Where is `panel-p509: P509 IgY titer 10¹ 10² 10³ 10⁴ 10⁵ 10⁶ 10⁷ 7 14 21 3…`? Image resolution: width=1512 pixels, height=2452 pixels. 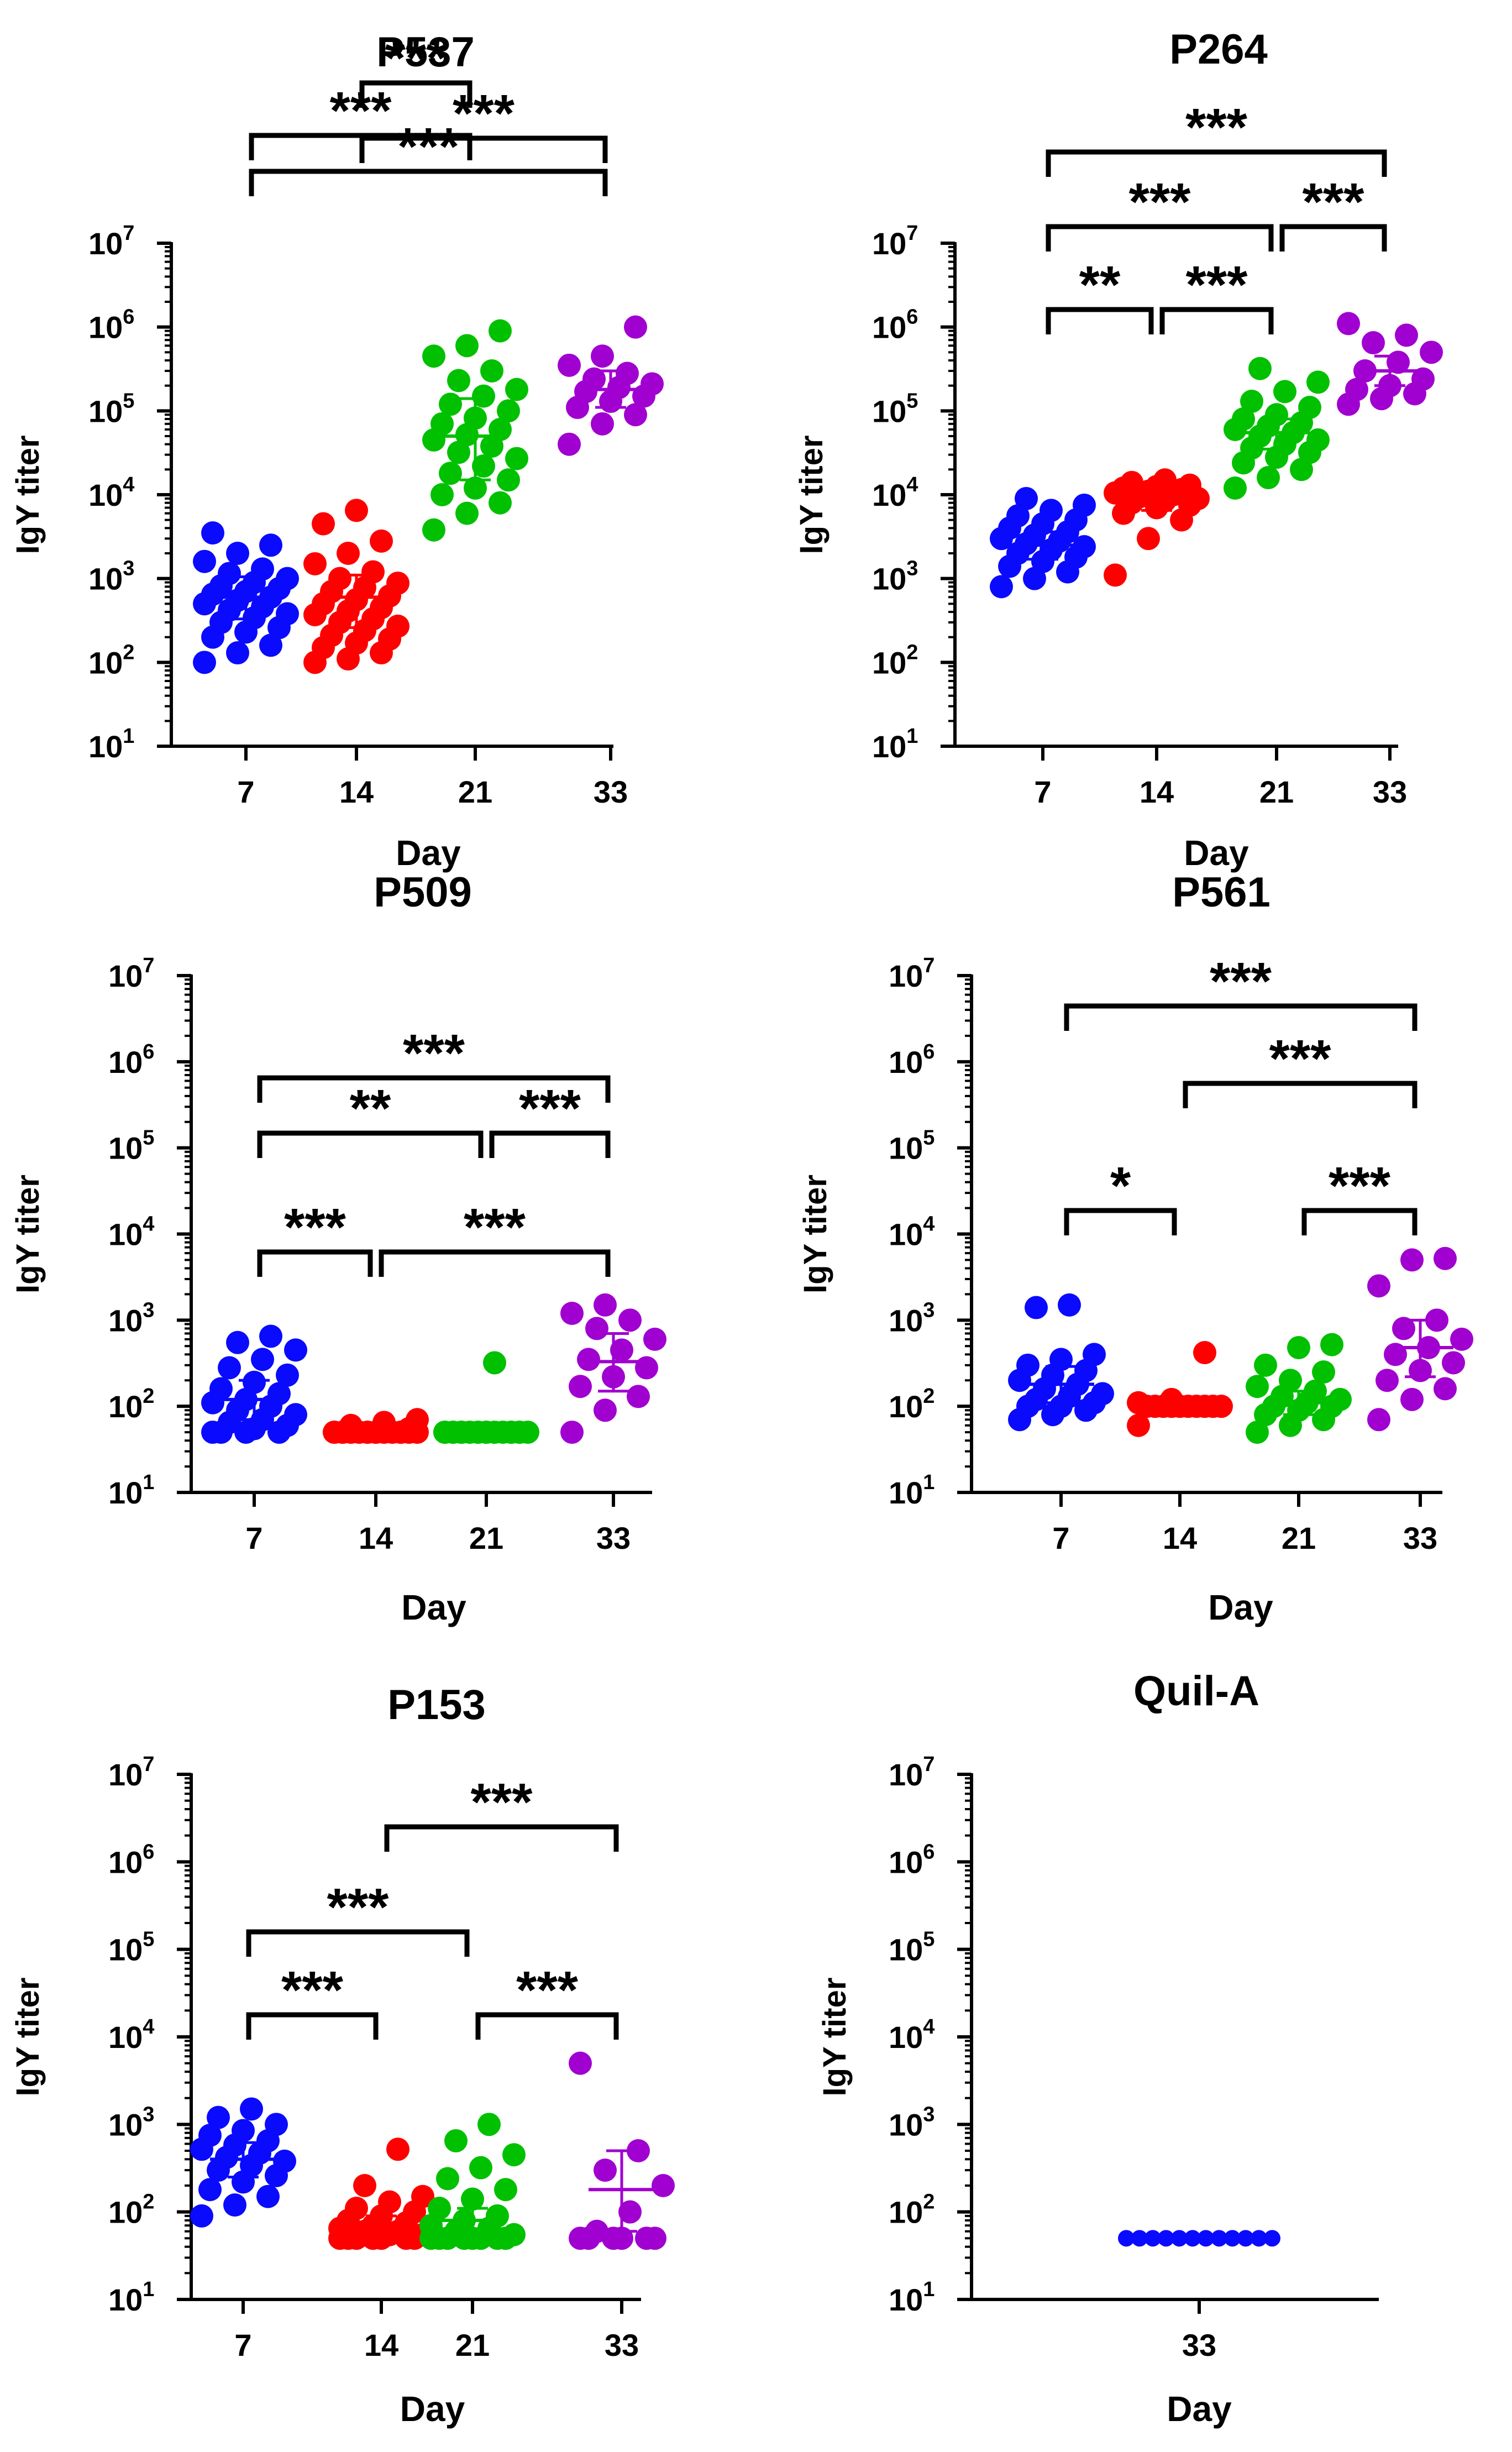
panel-p509: P509 IgY titer 10¹ 10² 10³ 10⁴ 10⁵ 10⁶ 10⁷ 7 14 21 3… is located at coordinates (338, 1248).